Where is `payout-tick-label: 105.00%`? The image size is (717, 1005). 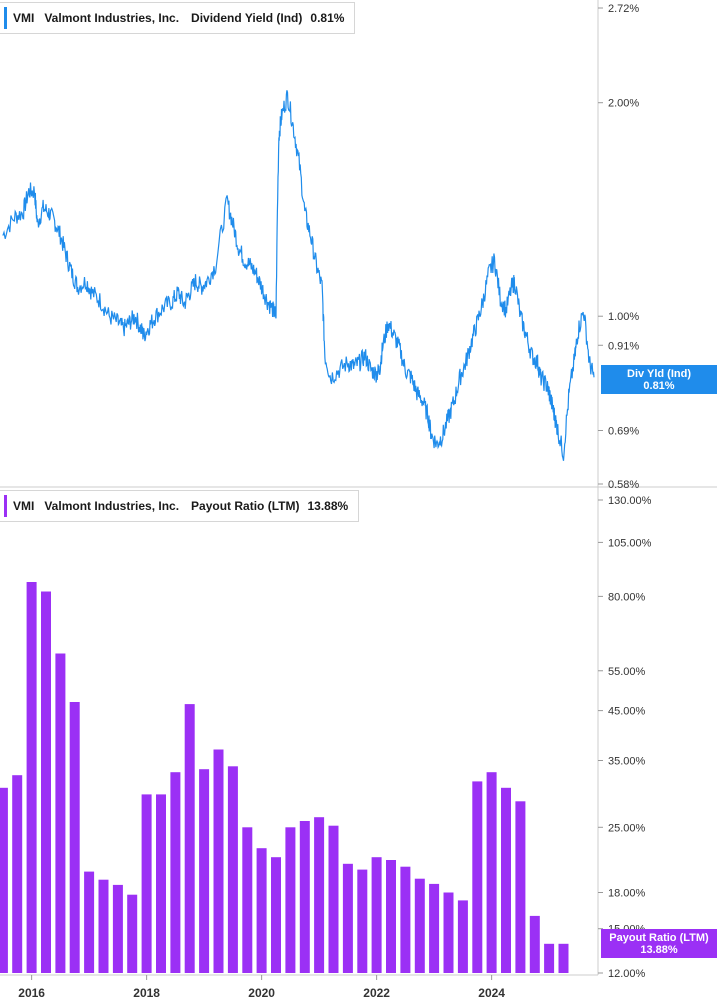 payout-tick-label: 105.00% is located at coordinates (630, 543).